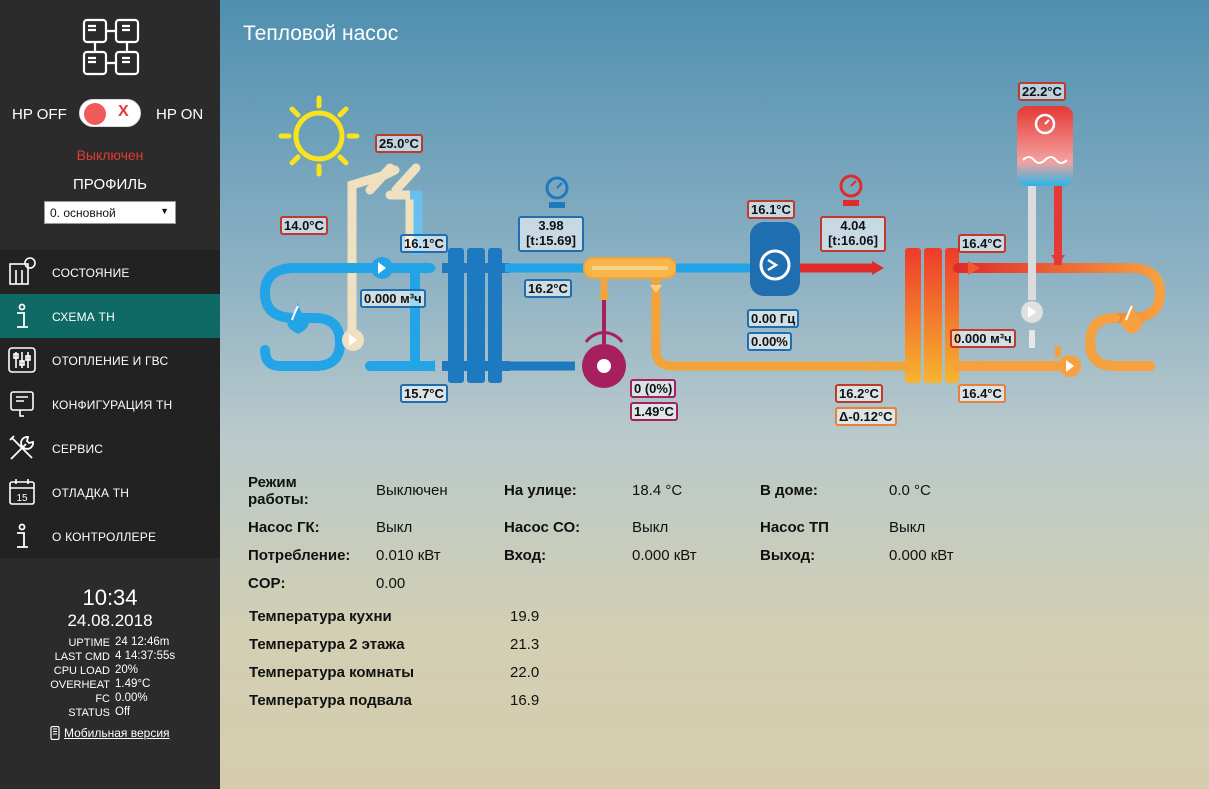  What do you see at coordinates (983, 338) in the screenshot?
I see `consumer-flow-label: 0.000 м³ч` at bounding box center [983, 338].